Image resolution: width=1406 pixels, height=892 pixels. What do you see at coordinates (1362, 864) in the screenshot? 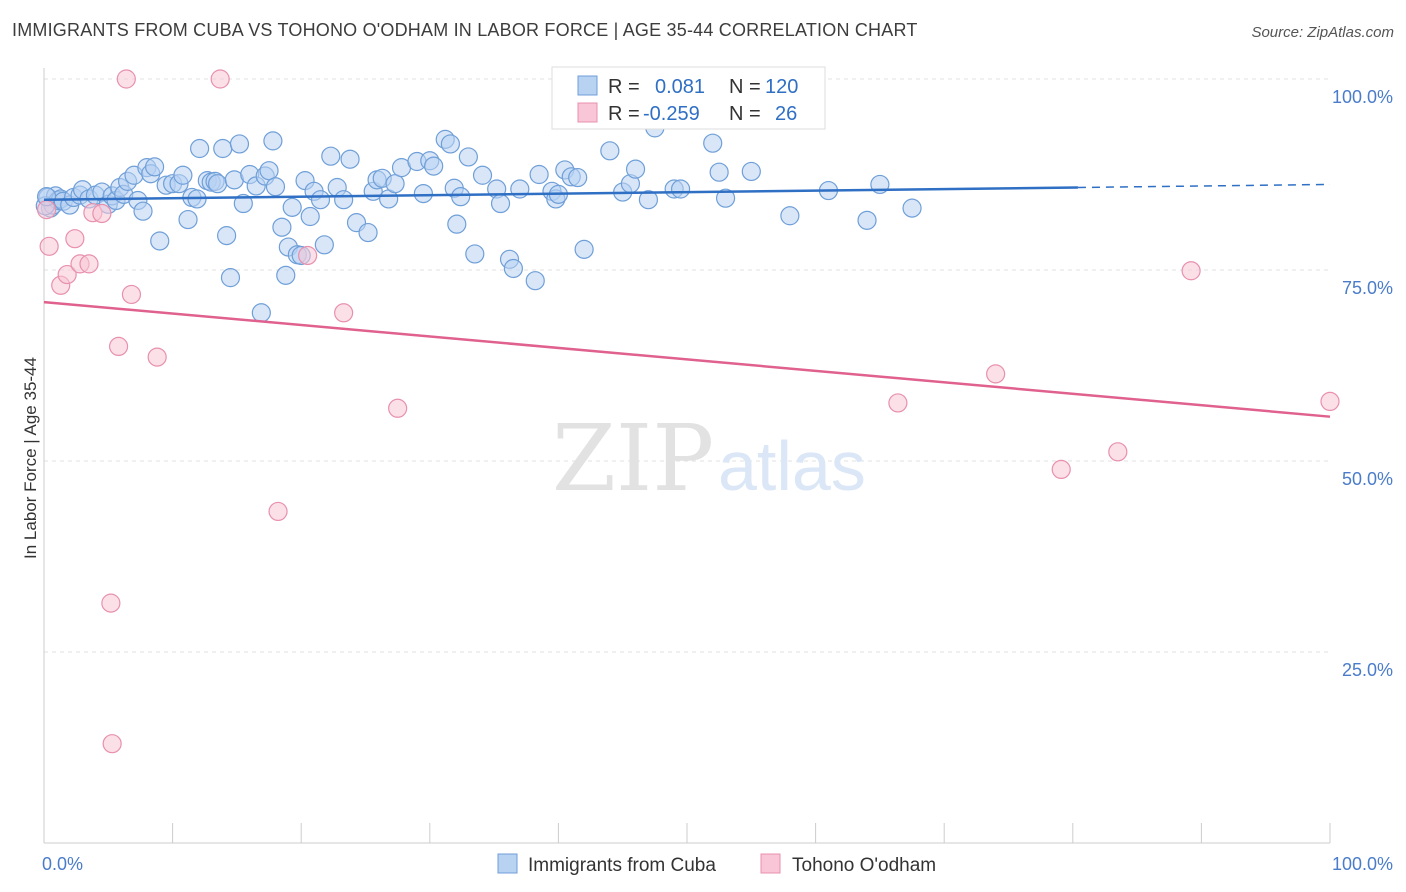
I see `x-tick-label-1: 100.0%` at bounding box center [1362, 864].